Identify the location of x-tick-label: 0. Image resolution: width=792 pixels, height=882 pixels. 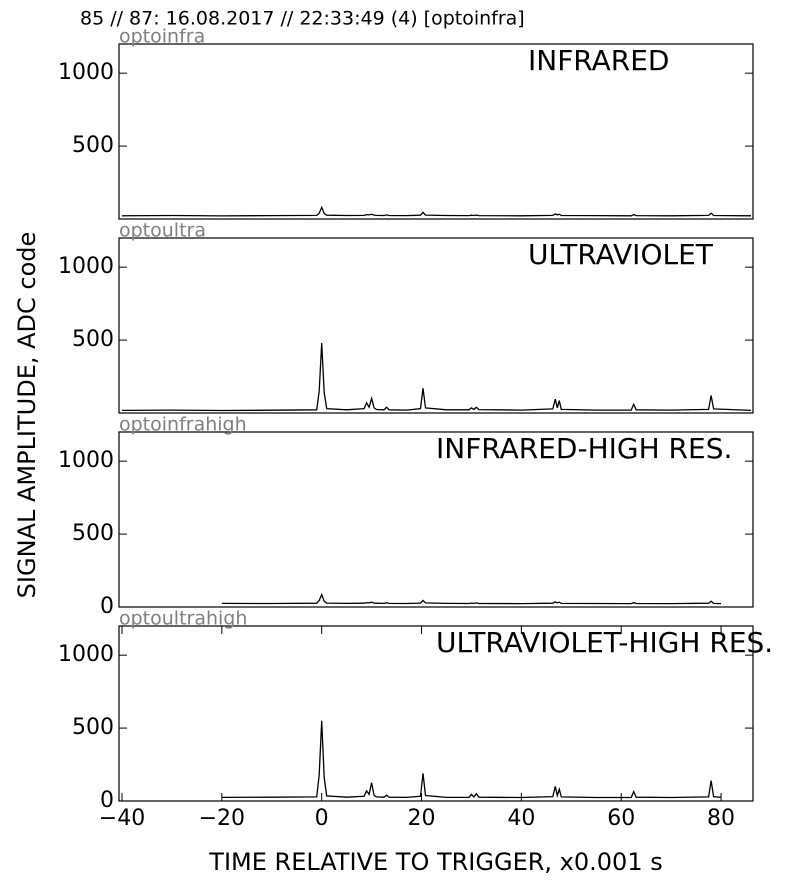
(322, 818).